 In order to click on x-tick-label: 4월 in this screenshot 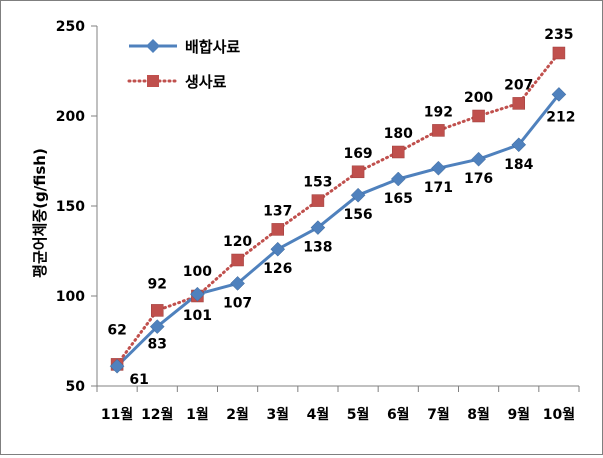, I will do `click(318, 414)`.